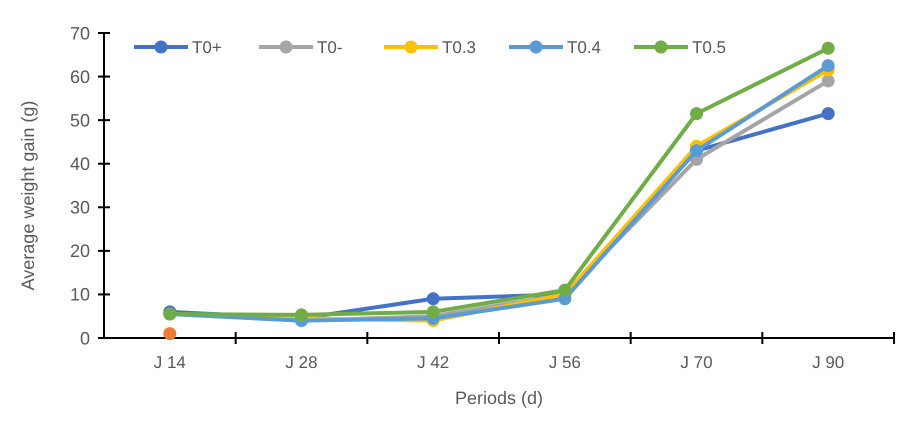 The width and height of the screenshot is (908, 421). What do you see at coordinates (459, 47) in the screenshot?
I see `legend-label: T0.3` at bounding box center [459, 47].